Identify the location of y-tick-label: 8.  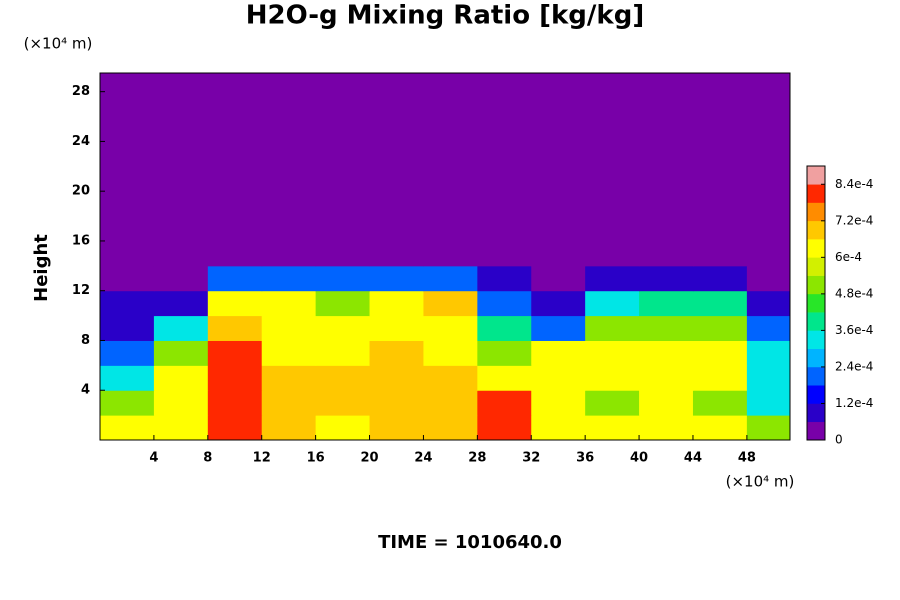
(85, 340).